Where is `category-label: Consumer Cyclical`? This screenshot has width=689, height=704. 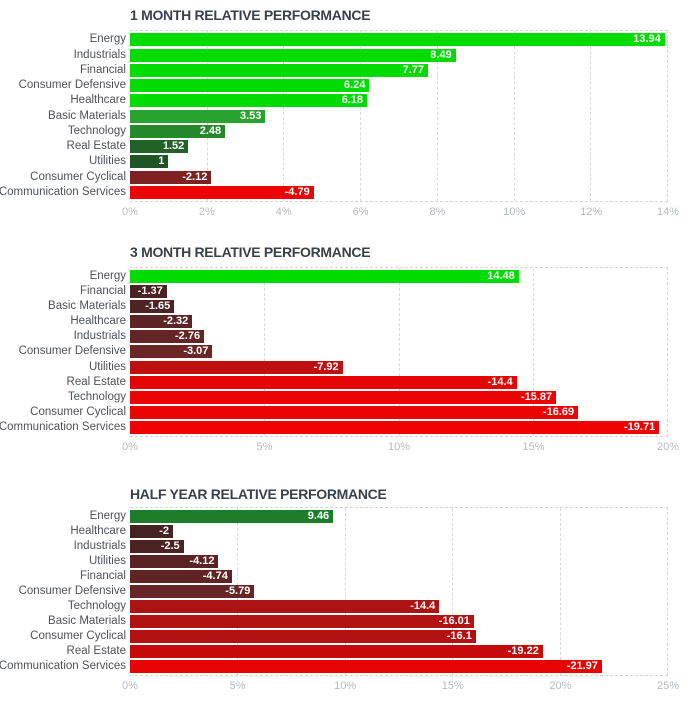 category-label: Consumer Cyclical is located at coordinates (78, 636).